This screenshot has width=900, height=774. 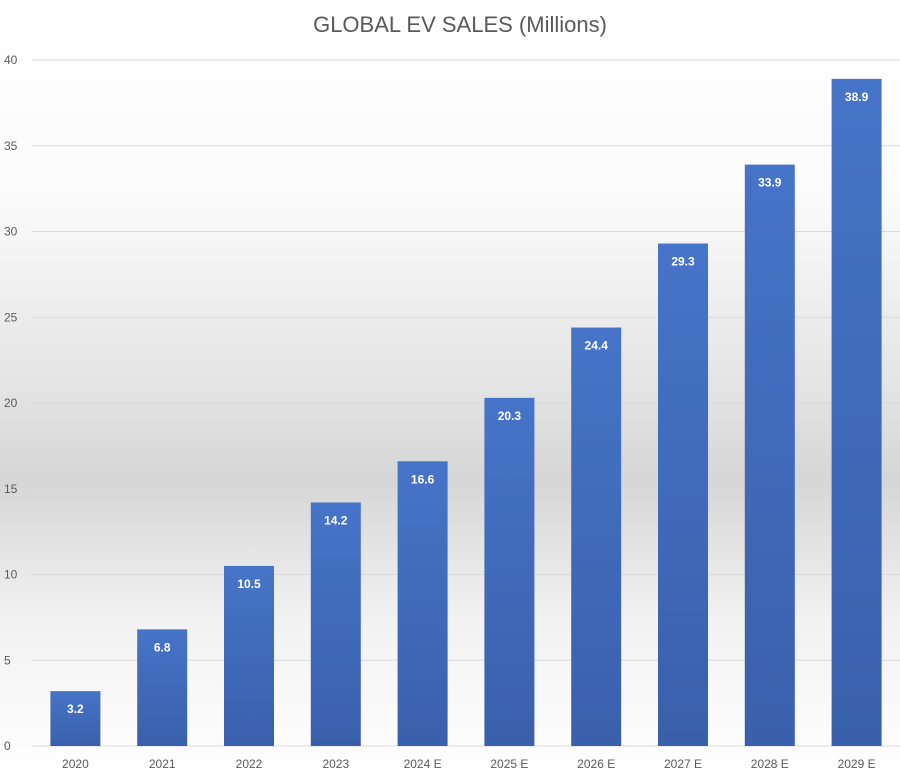 What do you see at coordinates (11, 575) in the screenshot?
I see `y-tick-label: 10` at bounding box center [11, 575].